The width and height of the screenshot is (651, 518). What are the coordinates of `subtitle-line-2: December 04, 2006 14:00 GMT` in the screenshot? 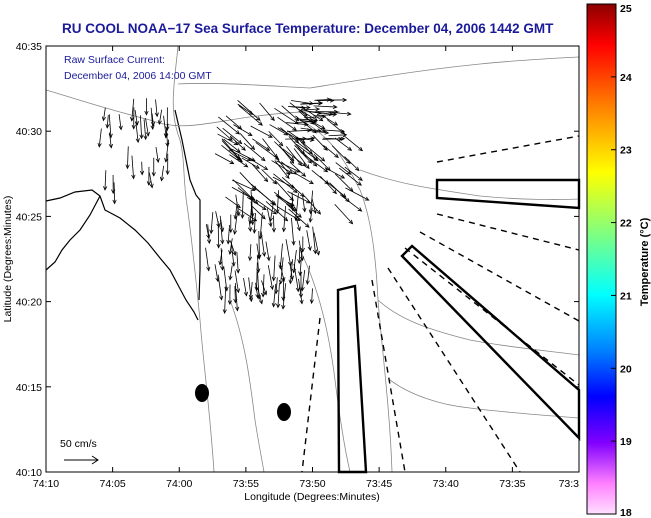 It's located at (138, 76).